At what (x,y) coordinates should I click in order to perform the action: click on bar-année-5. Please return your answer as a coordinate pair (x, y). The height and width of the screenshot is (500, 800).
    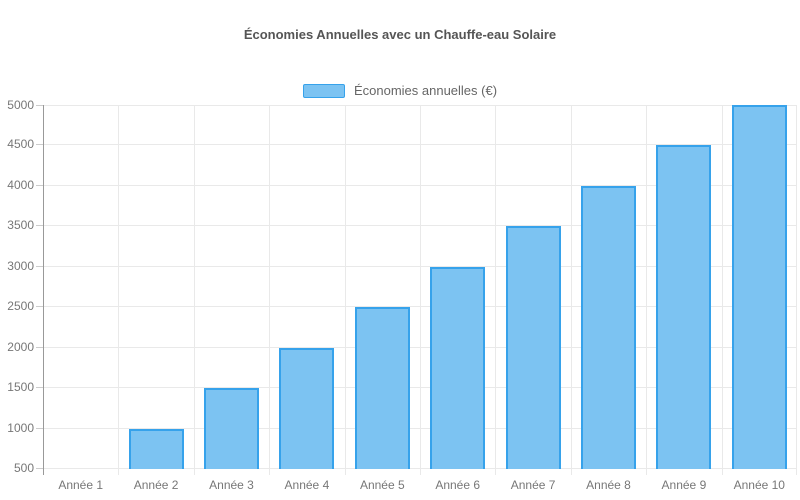
    Looking at the image, I should click on (382, 388).